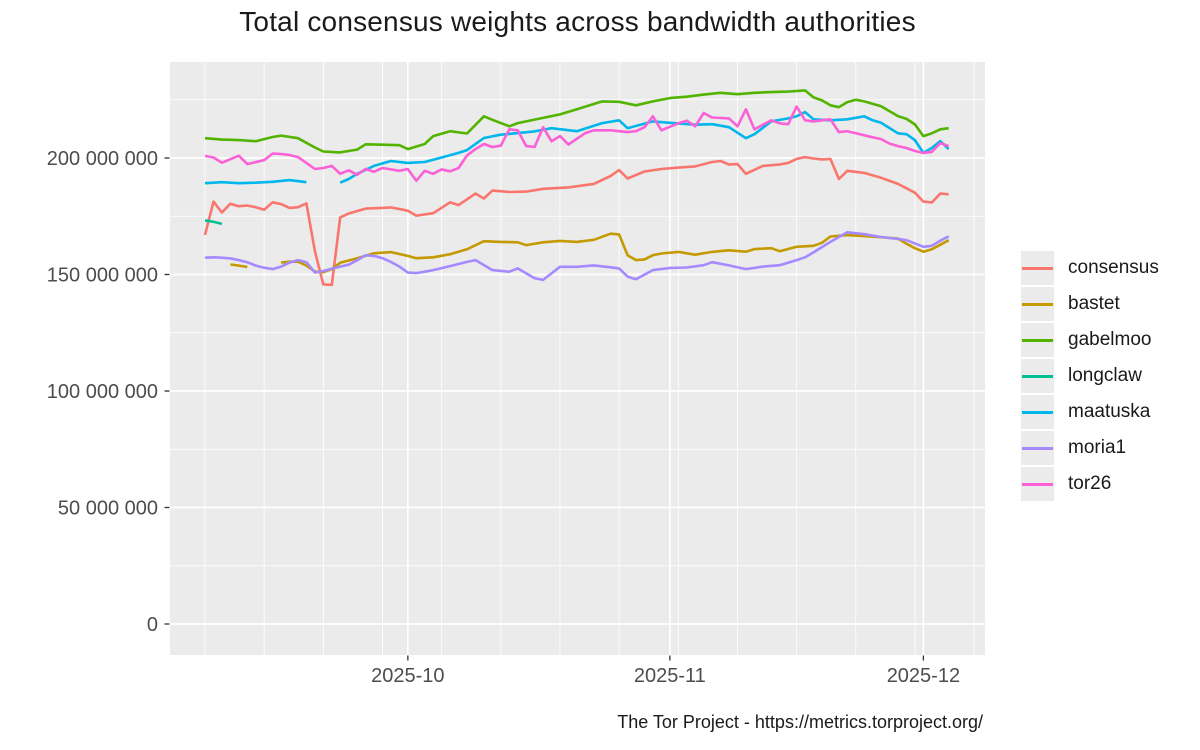  What do you see at coordinates (239, 266) in the screenshot?
I see `series-line-bastet` at bounding box center [239, 266].